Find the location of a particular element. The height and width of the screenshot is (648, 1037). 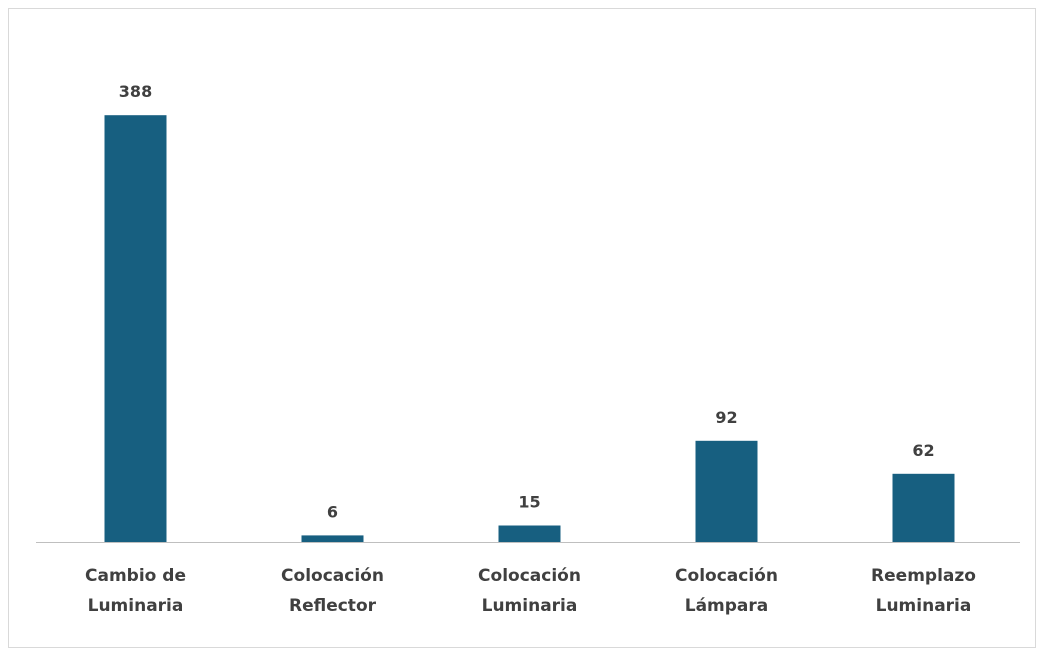

data-label-3: 92 is located at coordinates (726, 417).